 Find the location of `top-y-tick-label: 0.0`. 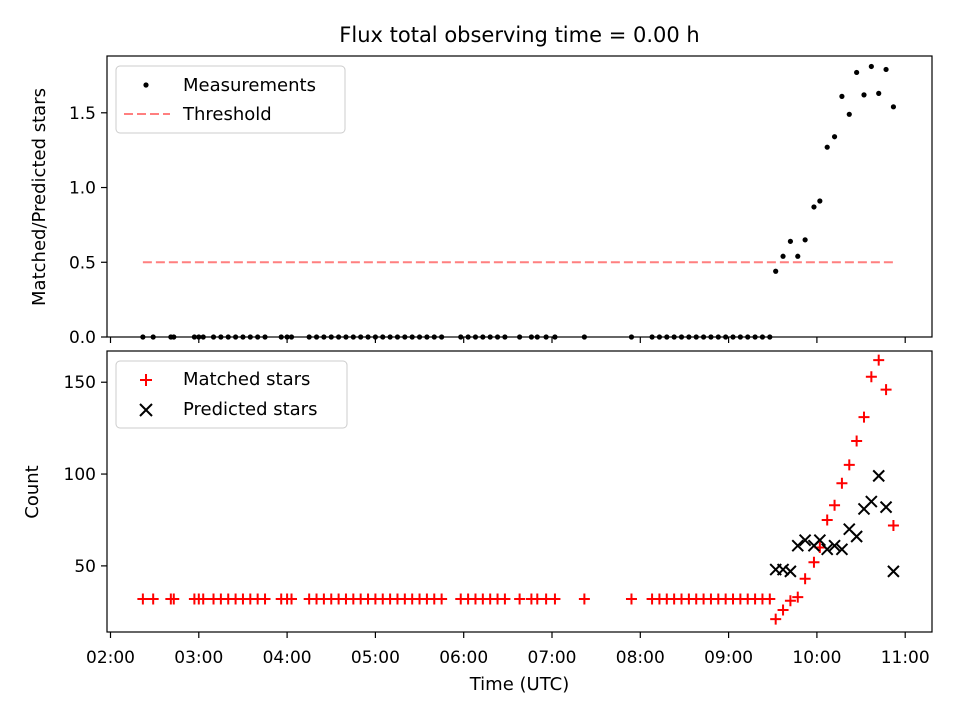

top-y-tick-label: 0.0 is located at coordinates (82, 338).